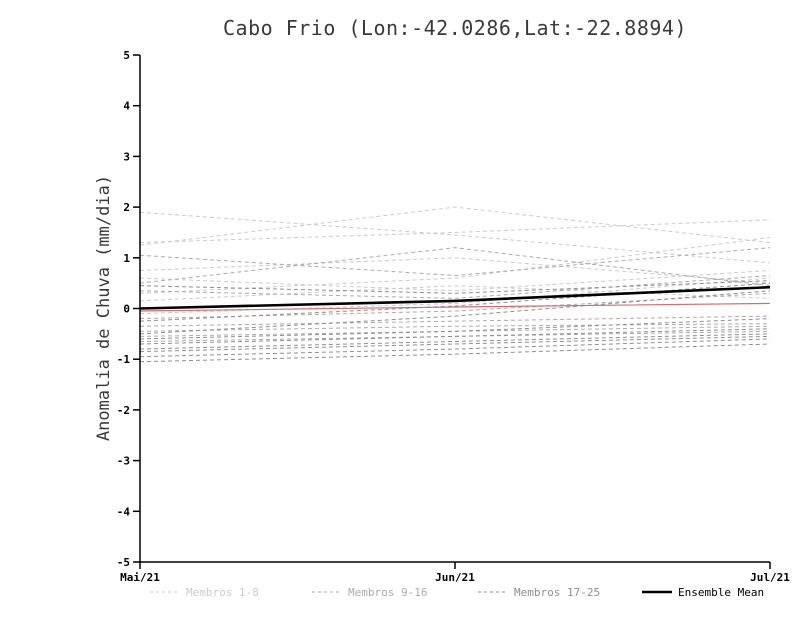  I want to click on series-ensemble-mean, so click(455, 297).